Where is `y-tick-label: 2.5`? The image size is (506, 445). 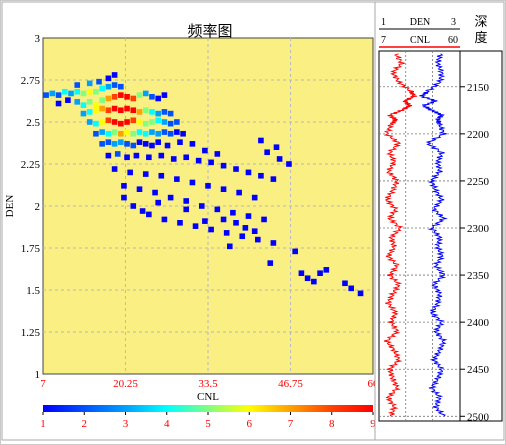 y-tick-label: 2.5 is located at coordinates (33, 123).